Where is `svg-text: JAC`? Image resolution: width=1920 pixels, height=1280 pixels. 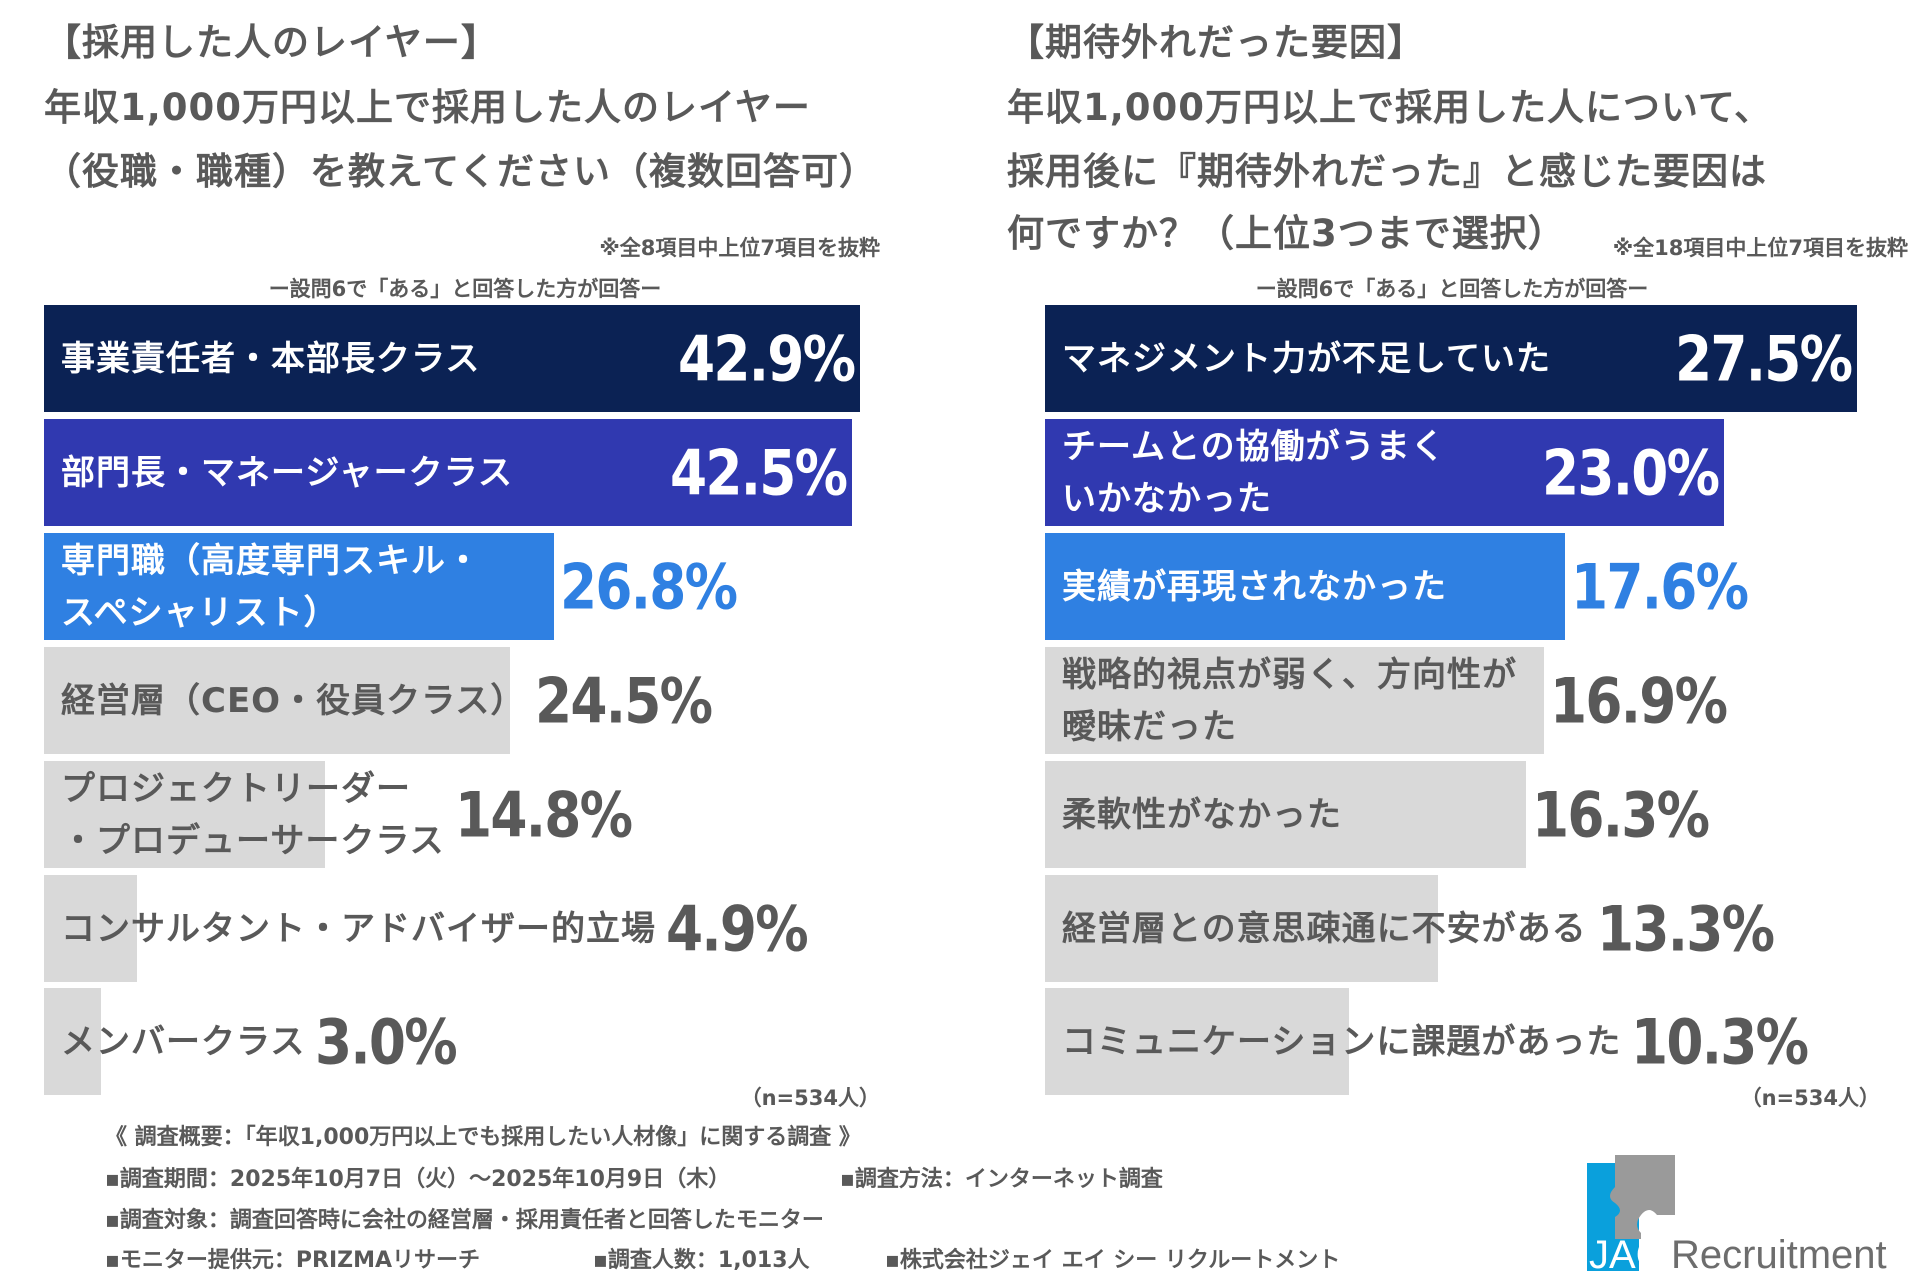 svg-text: JAC is located at coordinates (1627, 1253).